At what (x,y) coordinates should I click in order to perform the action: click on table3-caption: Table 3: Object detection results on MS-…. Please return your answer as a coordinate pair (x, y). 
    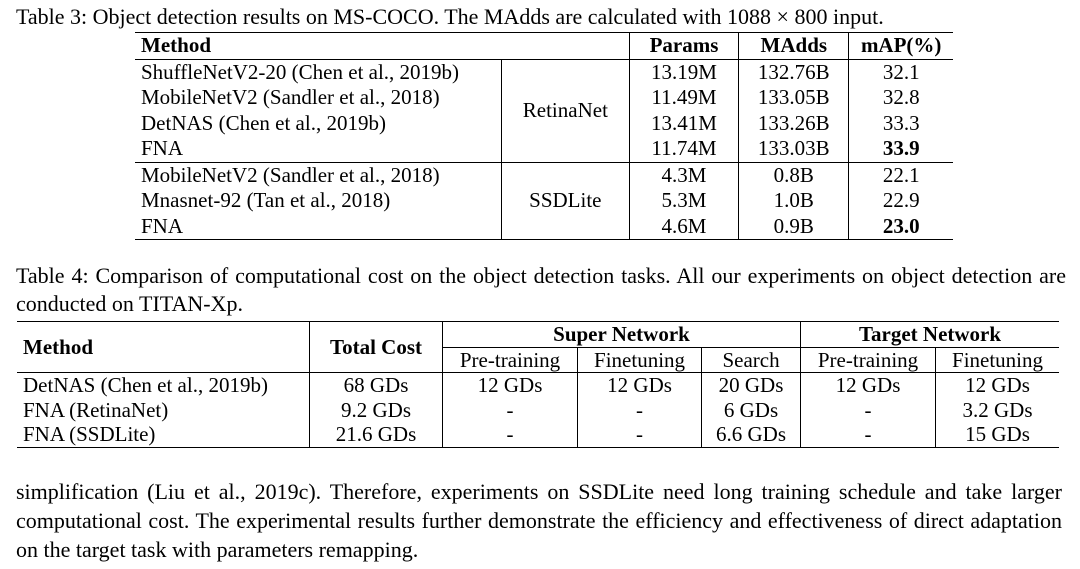
    Looking at the image, I should click on (450, 16).